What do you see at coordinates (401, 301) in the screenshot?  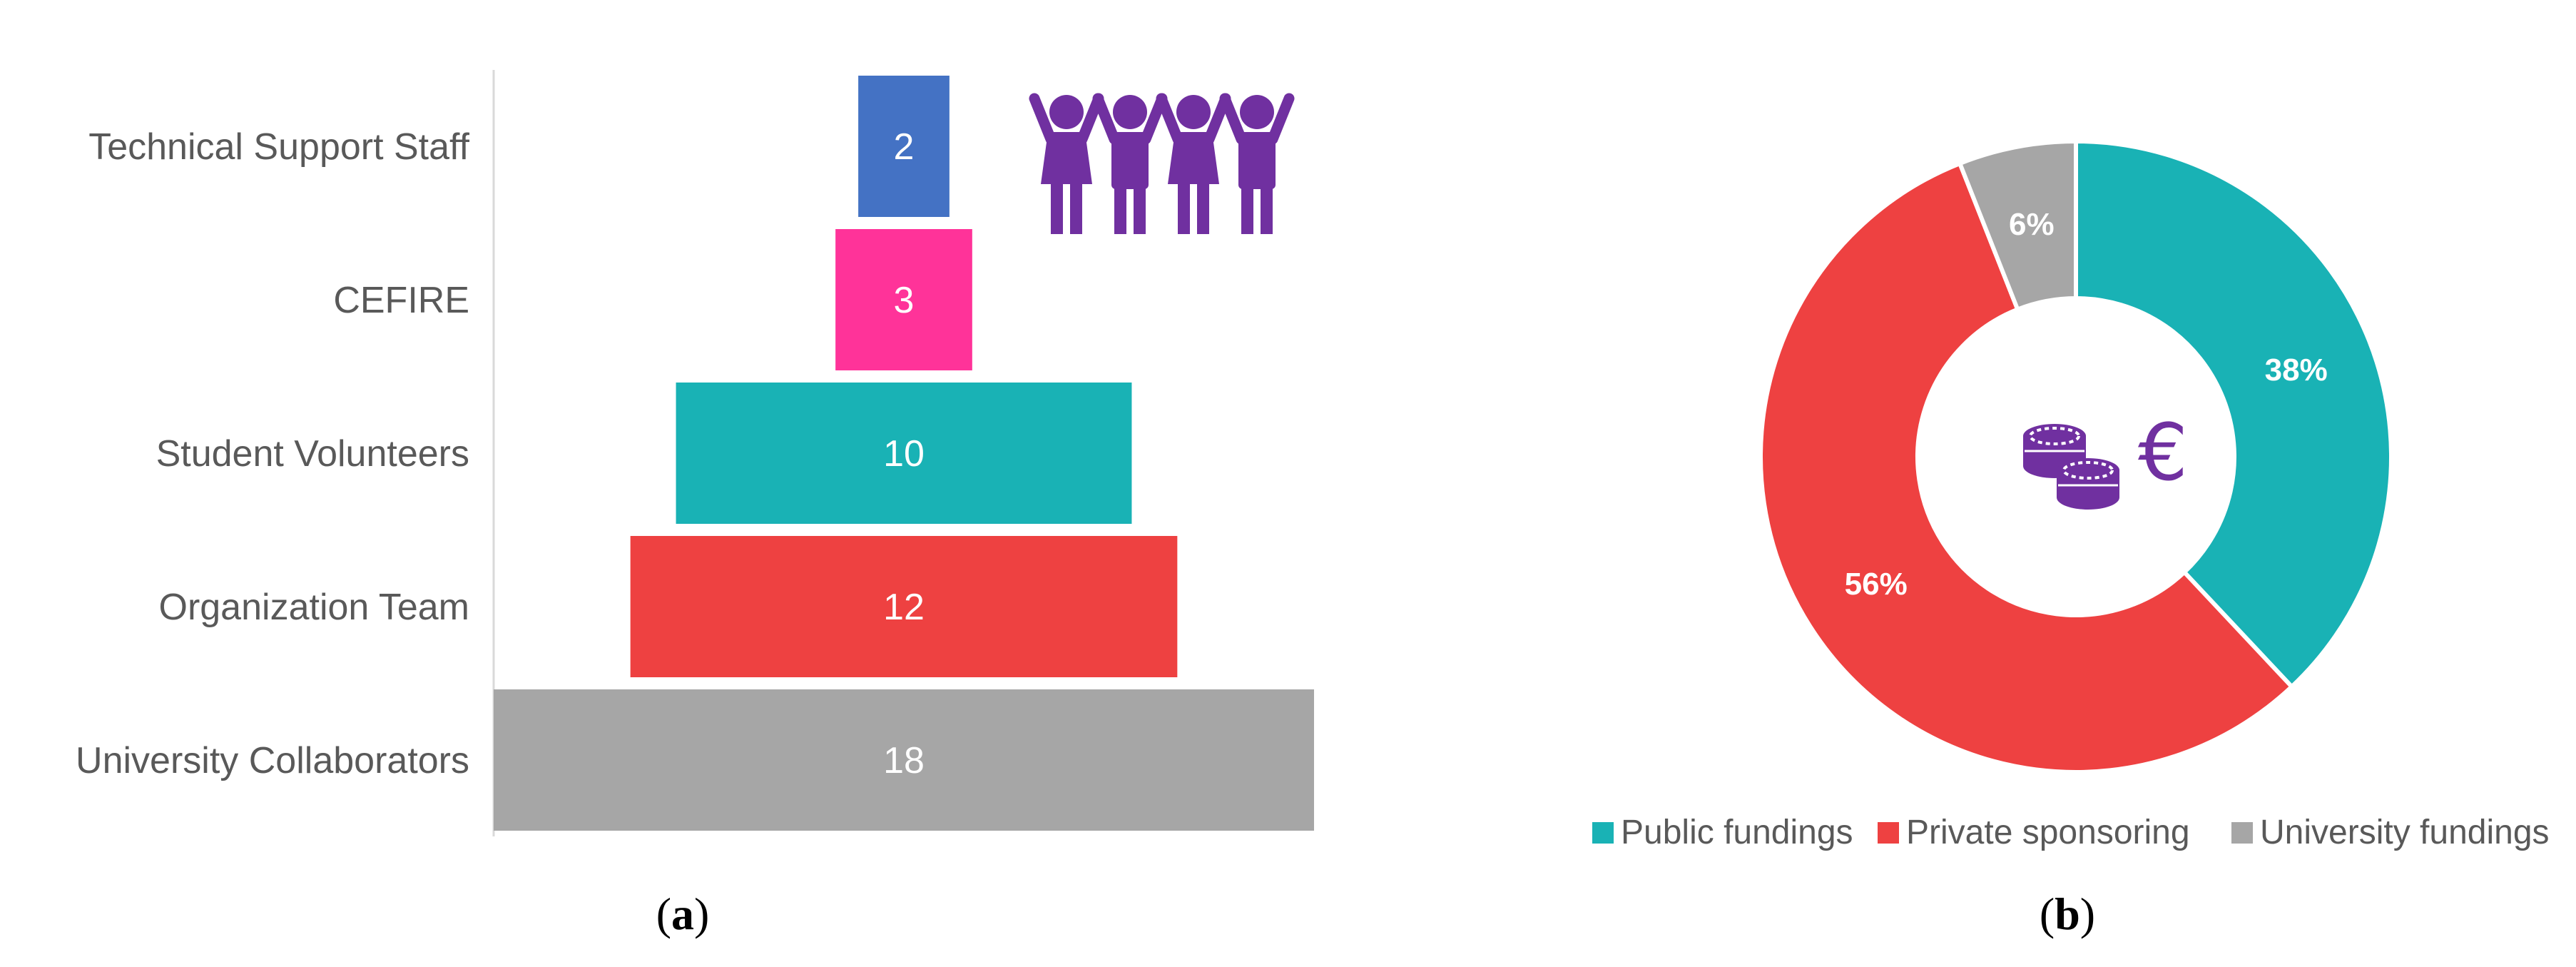 I see `category-label-cefire: CEFIRE` at bounding box center [401, 301].